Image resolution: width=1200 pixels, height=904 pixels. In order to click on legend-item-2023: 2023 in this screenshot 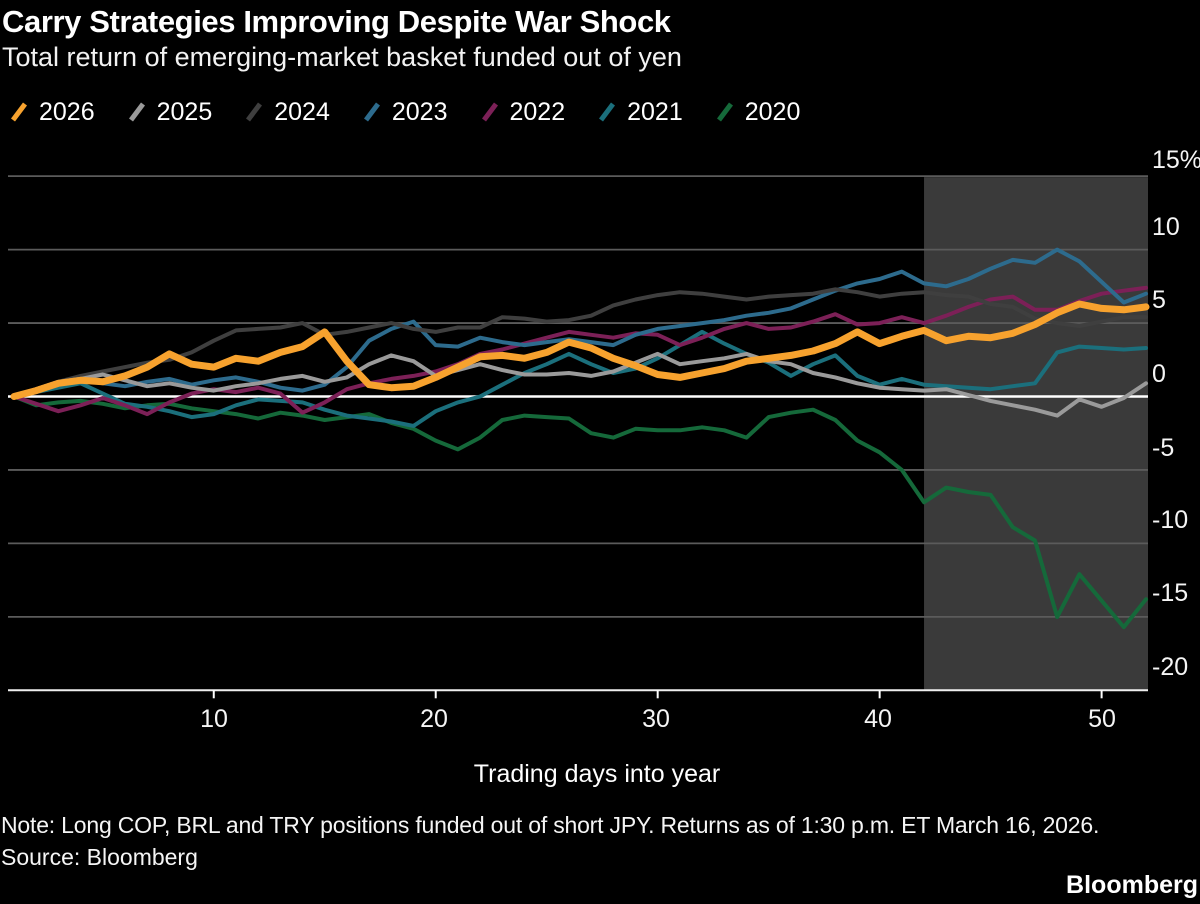, I will do `click(404, 112)`.